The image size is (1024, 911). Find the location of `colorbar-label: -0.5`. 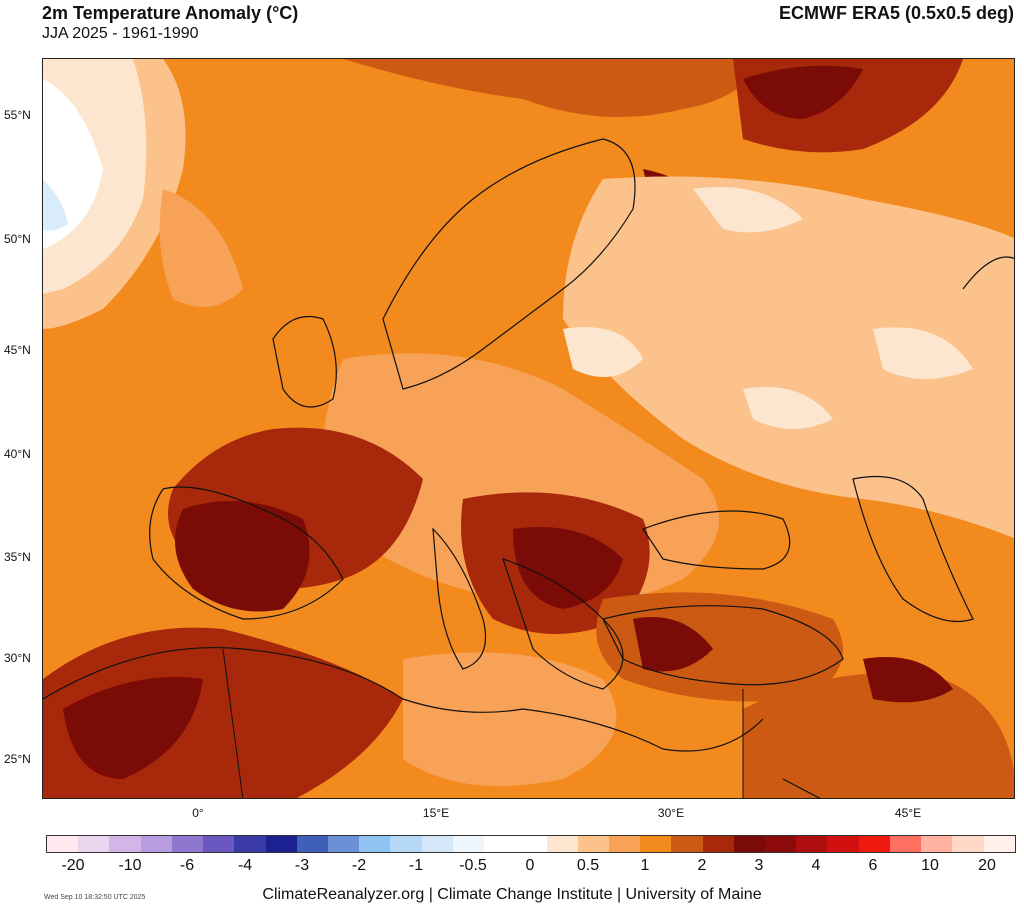

colorbar-label: -0.5 is located at coordinates (473, 865).